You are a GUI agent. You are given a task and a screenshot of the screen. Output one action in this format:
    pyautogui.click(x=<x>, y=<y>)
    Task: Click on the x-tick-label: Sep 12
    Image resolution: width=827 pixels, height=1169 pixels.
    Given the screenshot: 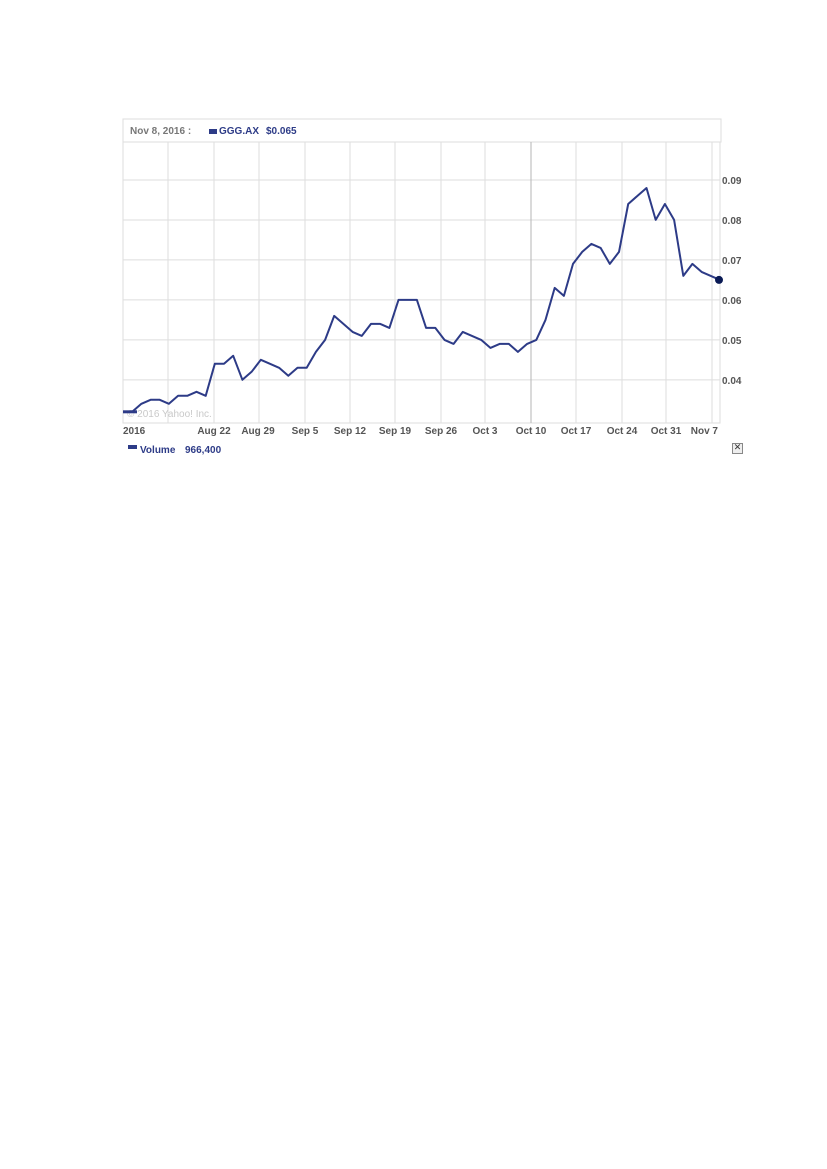 What is the action you would take?
    pyautogui.click(x=350, y=431)
    